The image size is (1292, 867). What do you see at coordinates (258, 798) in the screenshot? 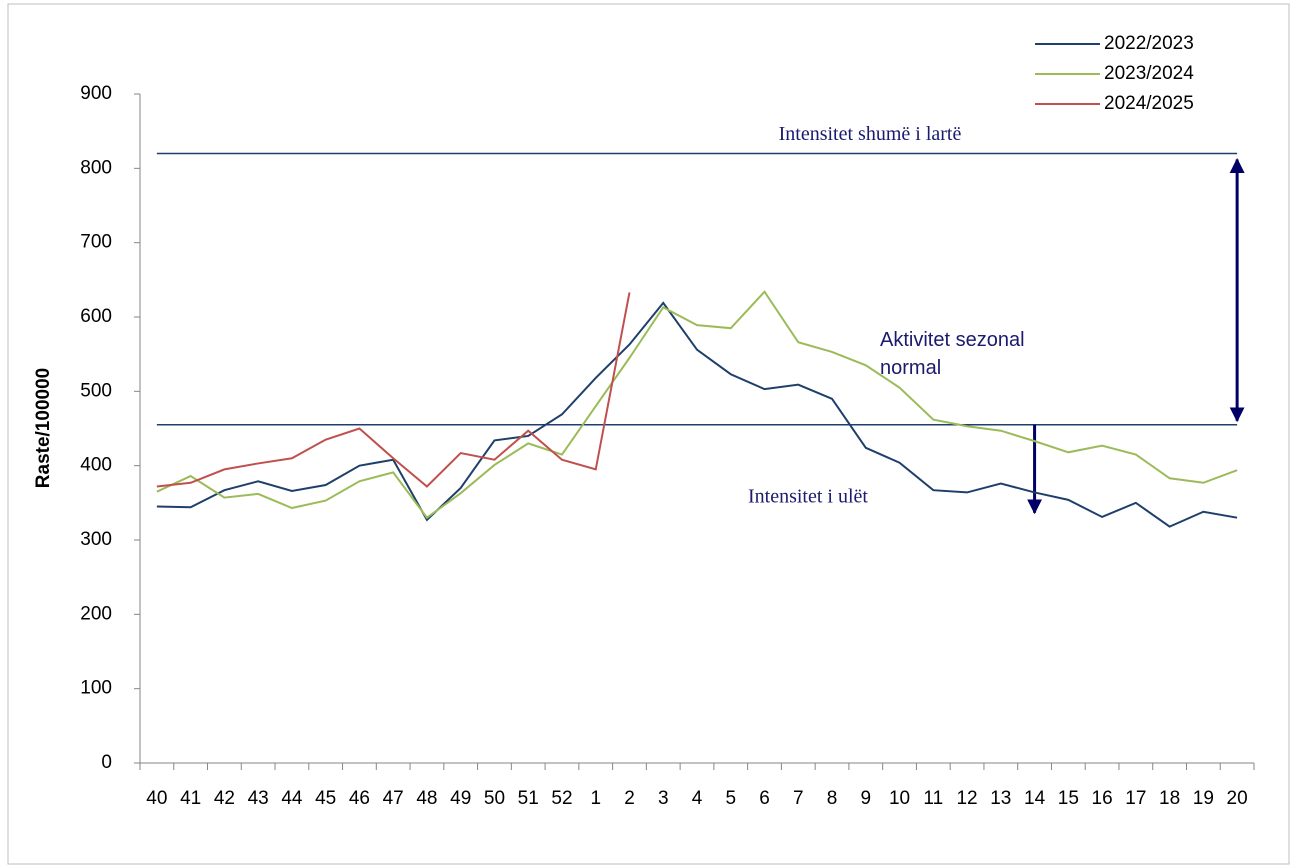
I see `x-tick-label: 43` at bounding box center [258, 798].